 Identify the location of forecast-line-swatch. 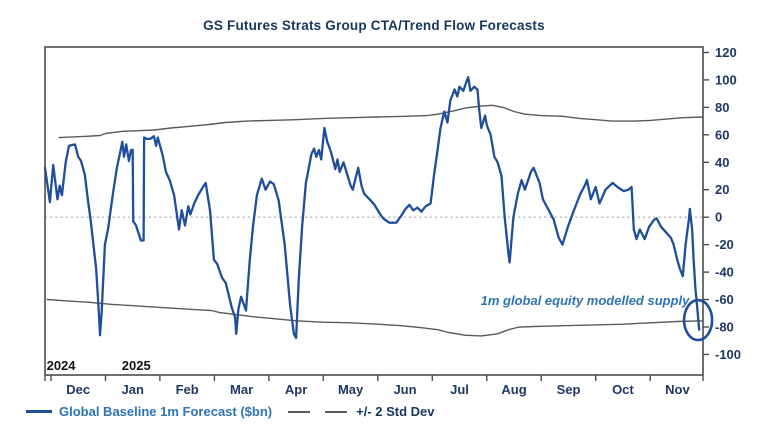
(39, 411).